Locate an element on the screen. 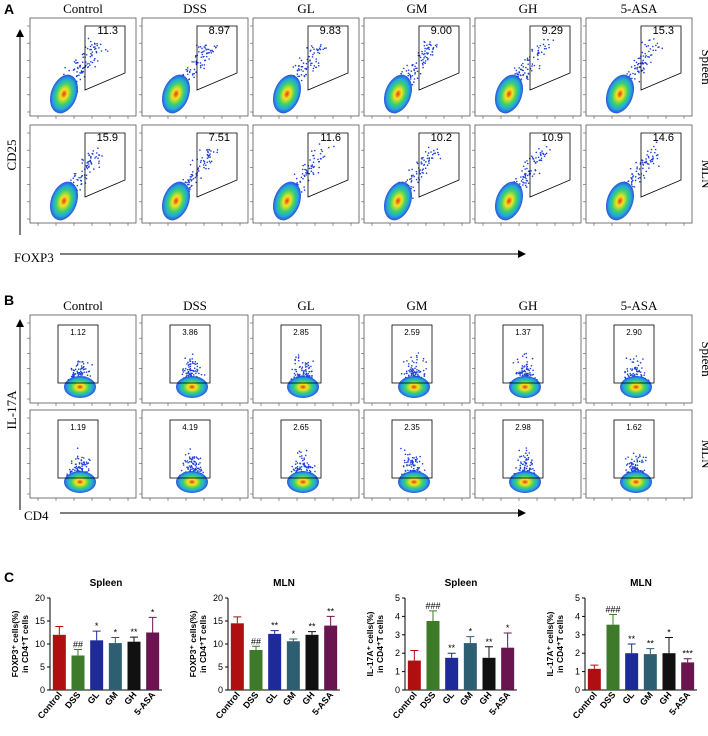 This screenshot has height=736, width=708. column-header: Control is located at coordinates (83, 305).